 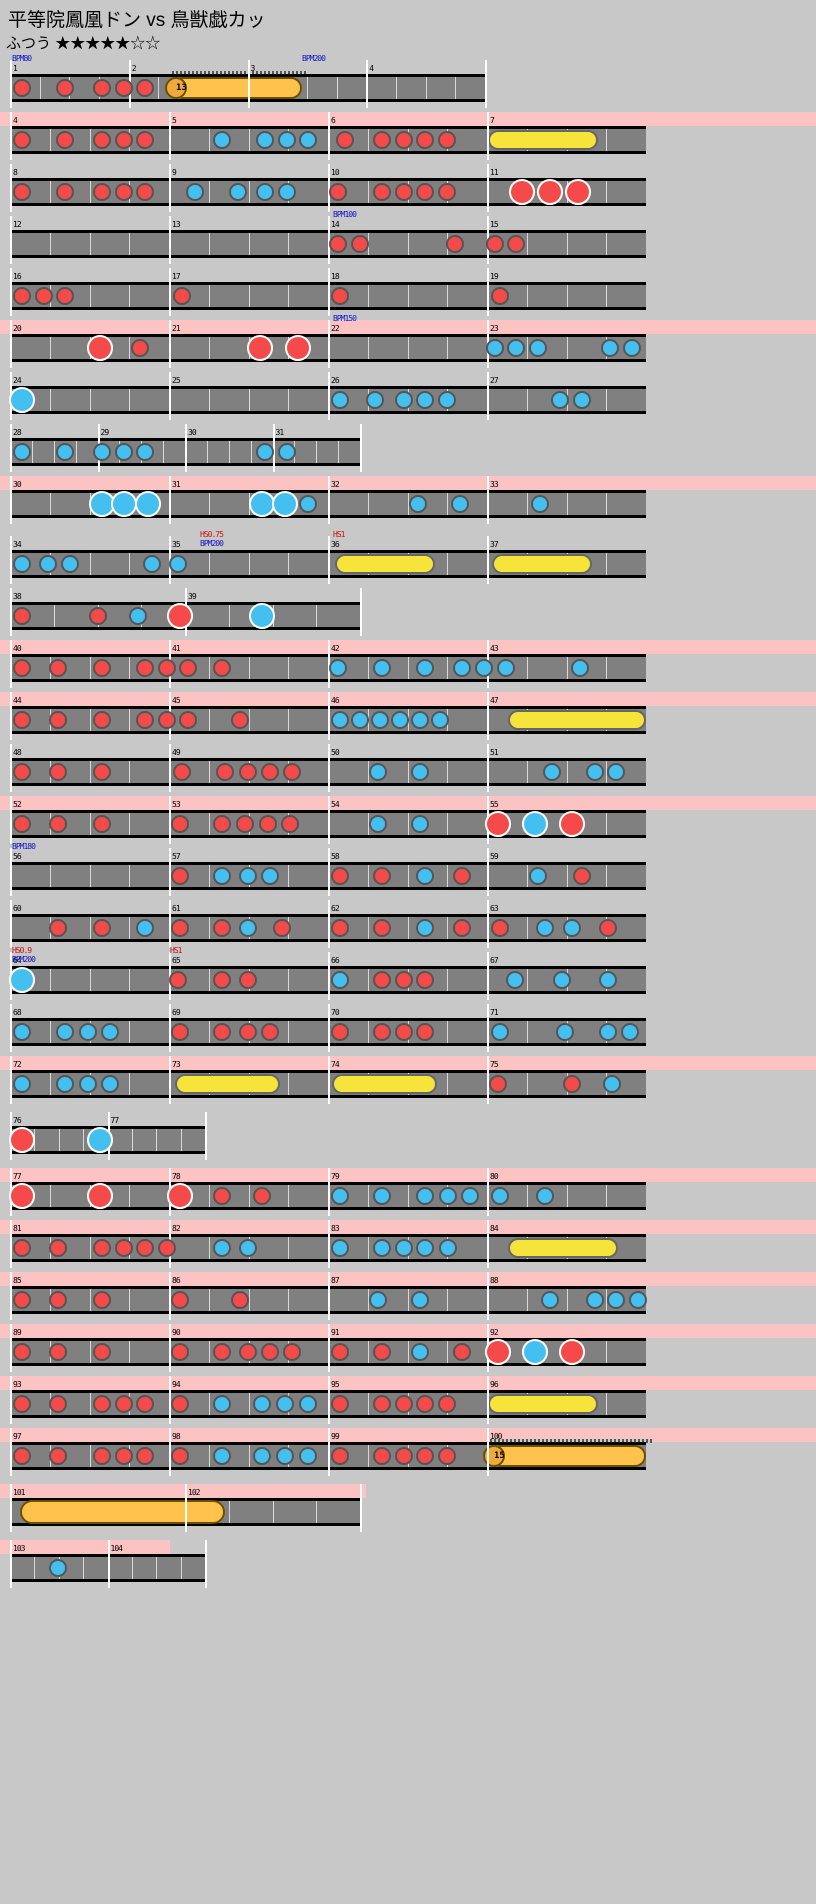 I want to click on staff-row: 72 73 74 75, so click(x=408, y=1081).